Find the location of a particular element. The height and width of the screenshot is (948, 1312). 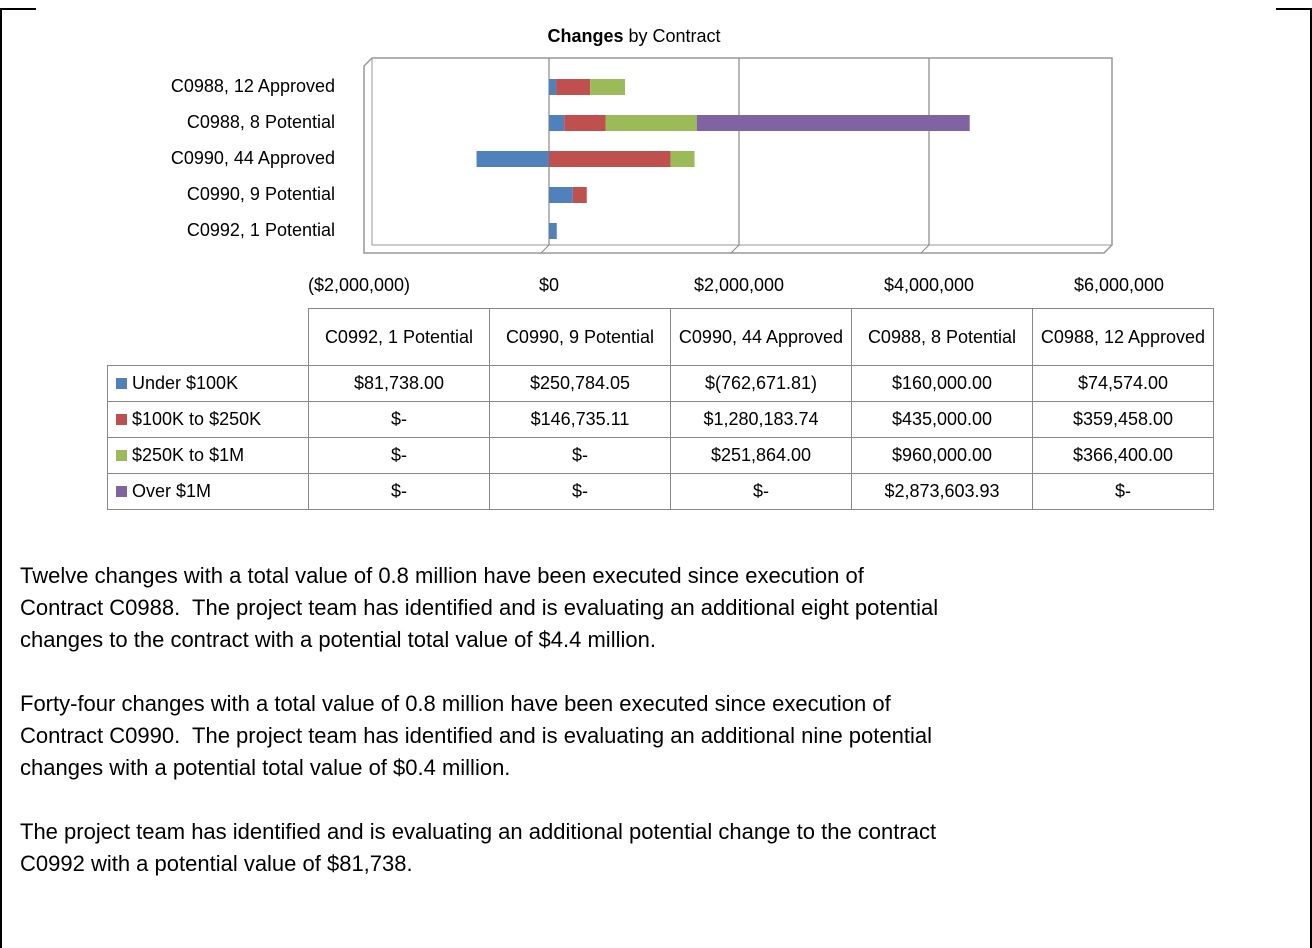

table-row: Over $1M $- $- $- $2,873,603.93 $- is located at coordinates (660, 491).